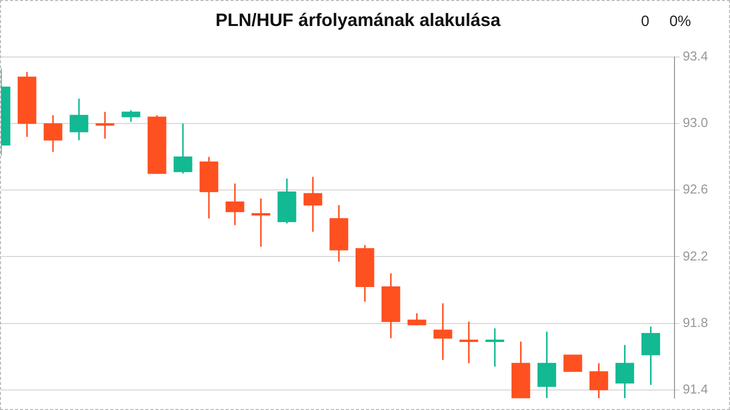  Describe the element at coordinates (358, 20) in the screenshot. I see `chart-title: PLN/HUF árfolyamának alakulása` at that location.